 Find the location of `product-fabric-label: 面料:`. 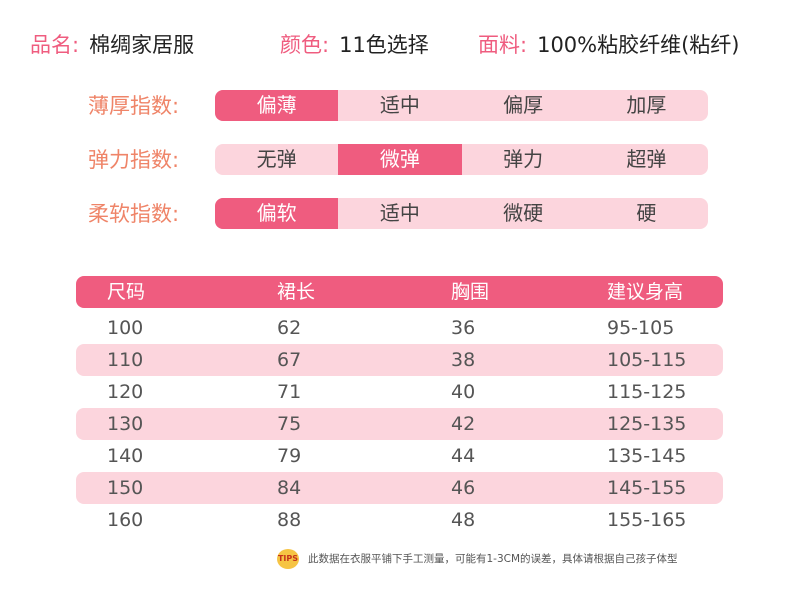

product-fabric-label: 面料: is located at coordinates (503, 45).